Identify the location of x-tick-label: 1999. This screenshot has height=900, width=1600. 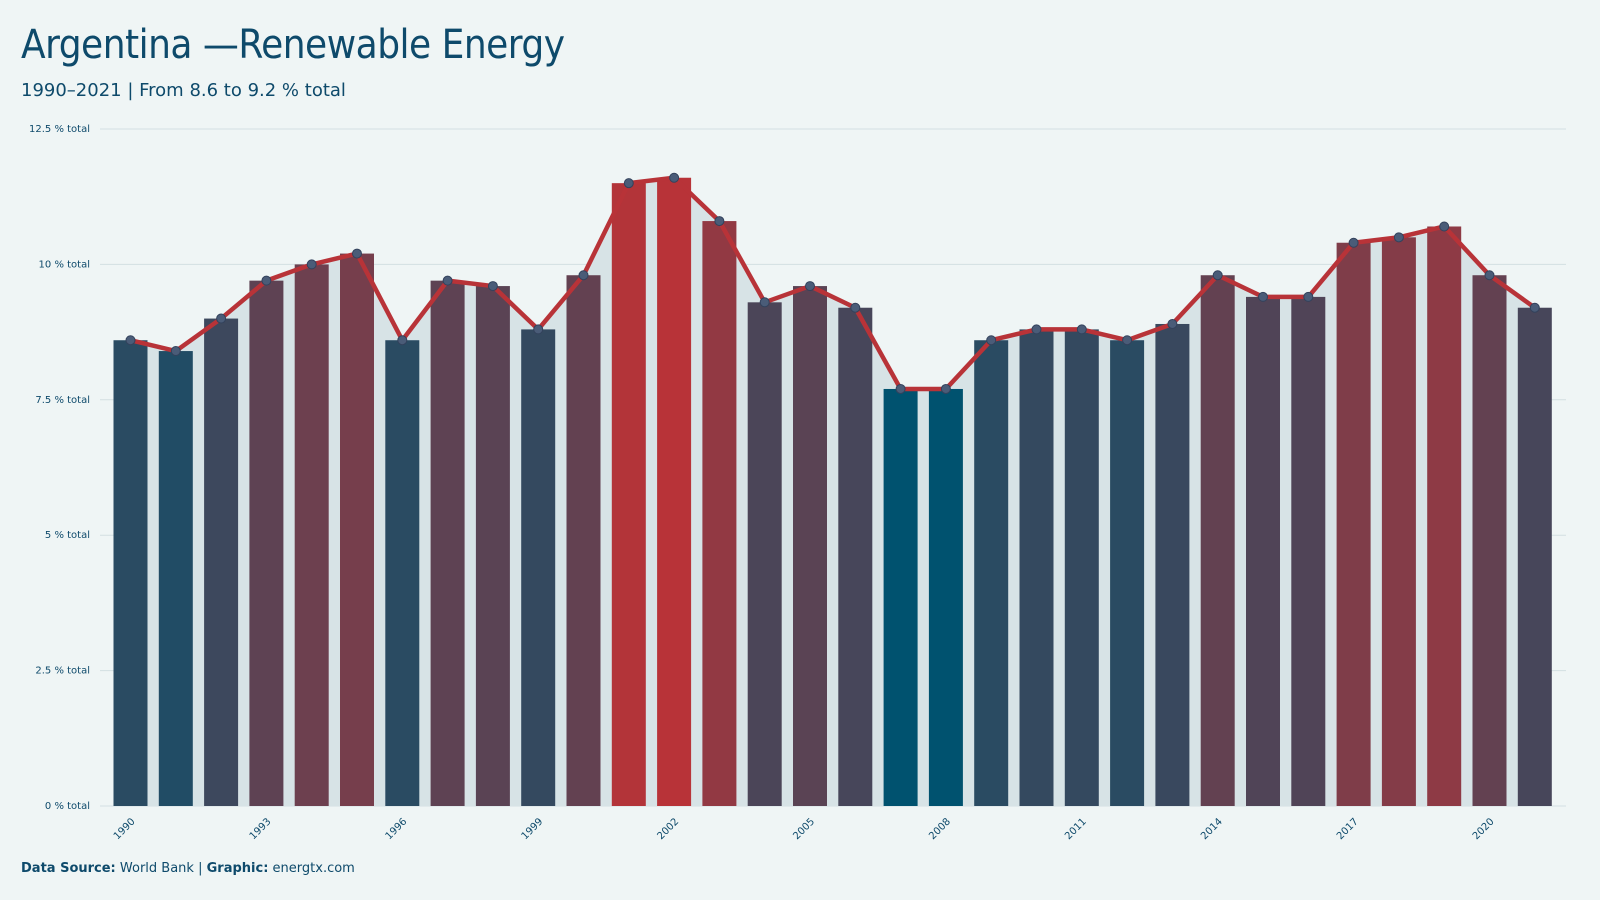
(533, 829).